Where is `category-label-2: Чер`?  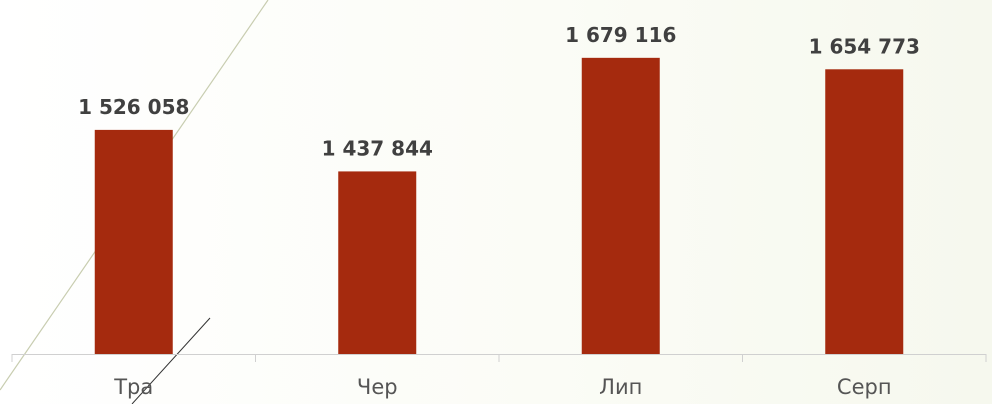
category-label-2: Чер is located at coordinates (377, 387).